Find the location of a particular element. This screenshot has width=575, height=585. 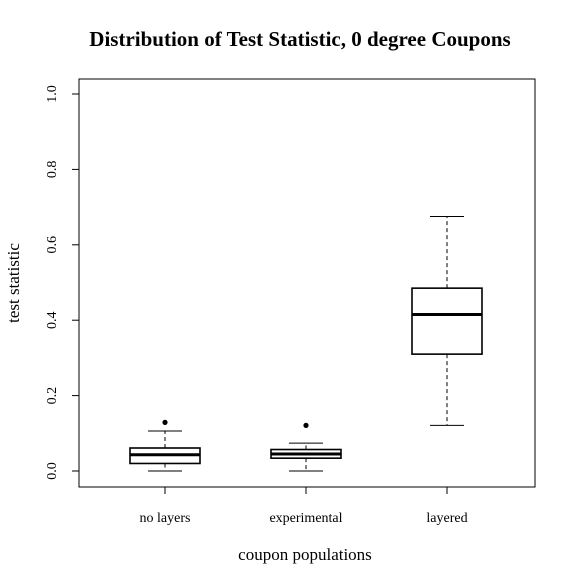

box-iqr is located at coordinates (447, 321).